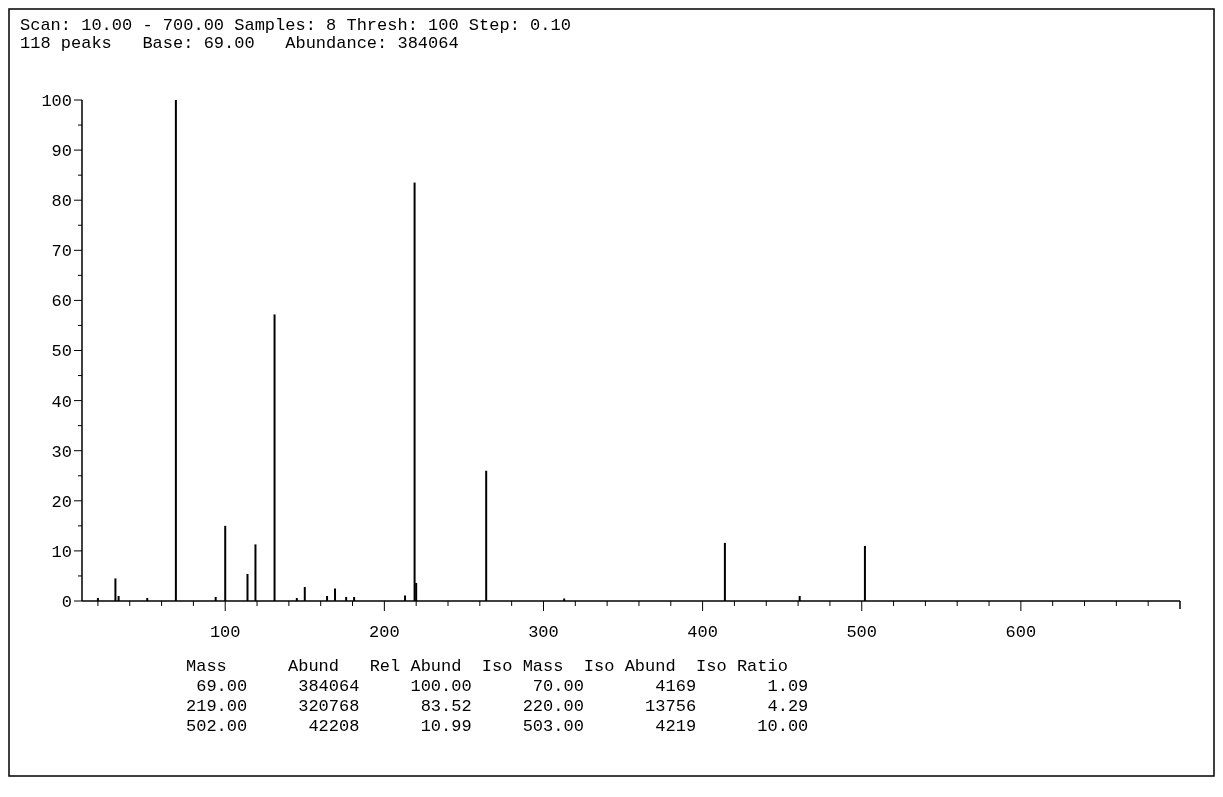 Image resolution: width=1223 pixels, height=797 pixels. What do you see at coordinates (543, 632) in the screenshot?
I see `x-tick-label: 300` at bounding box center [543, 632].